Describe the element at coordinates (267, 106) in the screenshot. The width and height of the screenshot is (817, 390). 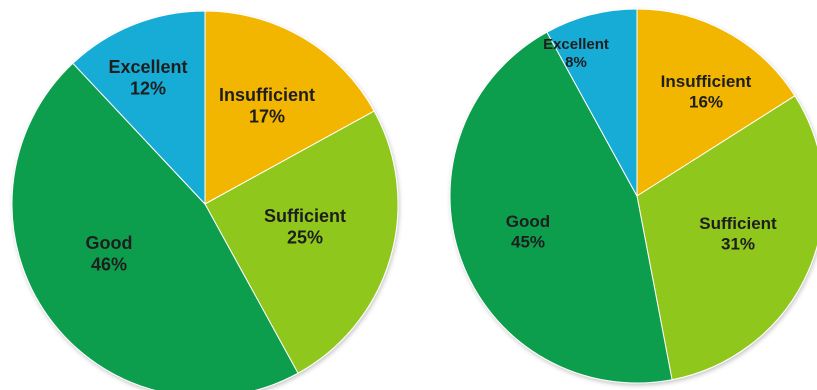
I see `slice-label-insufficient: Insufficient 17%` at that location.